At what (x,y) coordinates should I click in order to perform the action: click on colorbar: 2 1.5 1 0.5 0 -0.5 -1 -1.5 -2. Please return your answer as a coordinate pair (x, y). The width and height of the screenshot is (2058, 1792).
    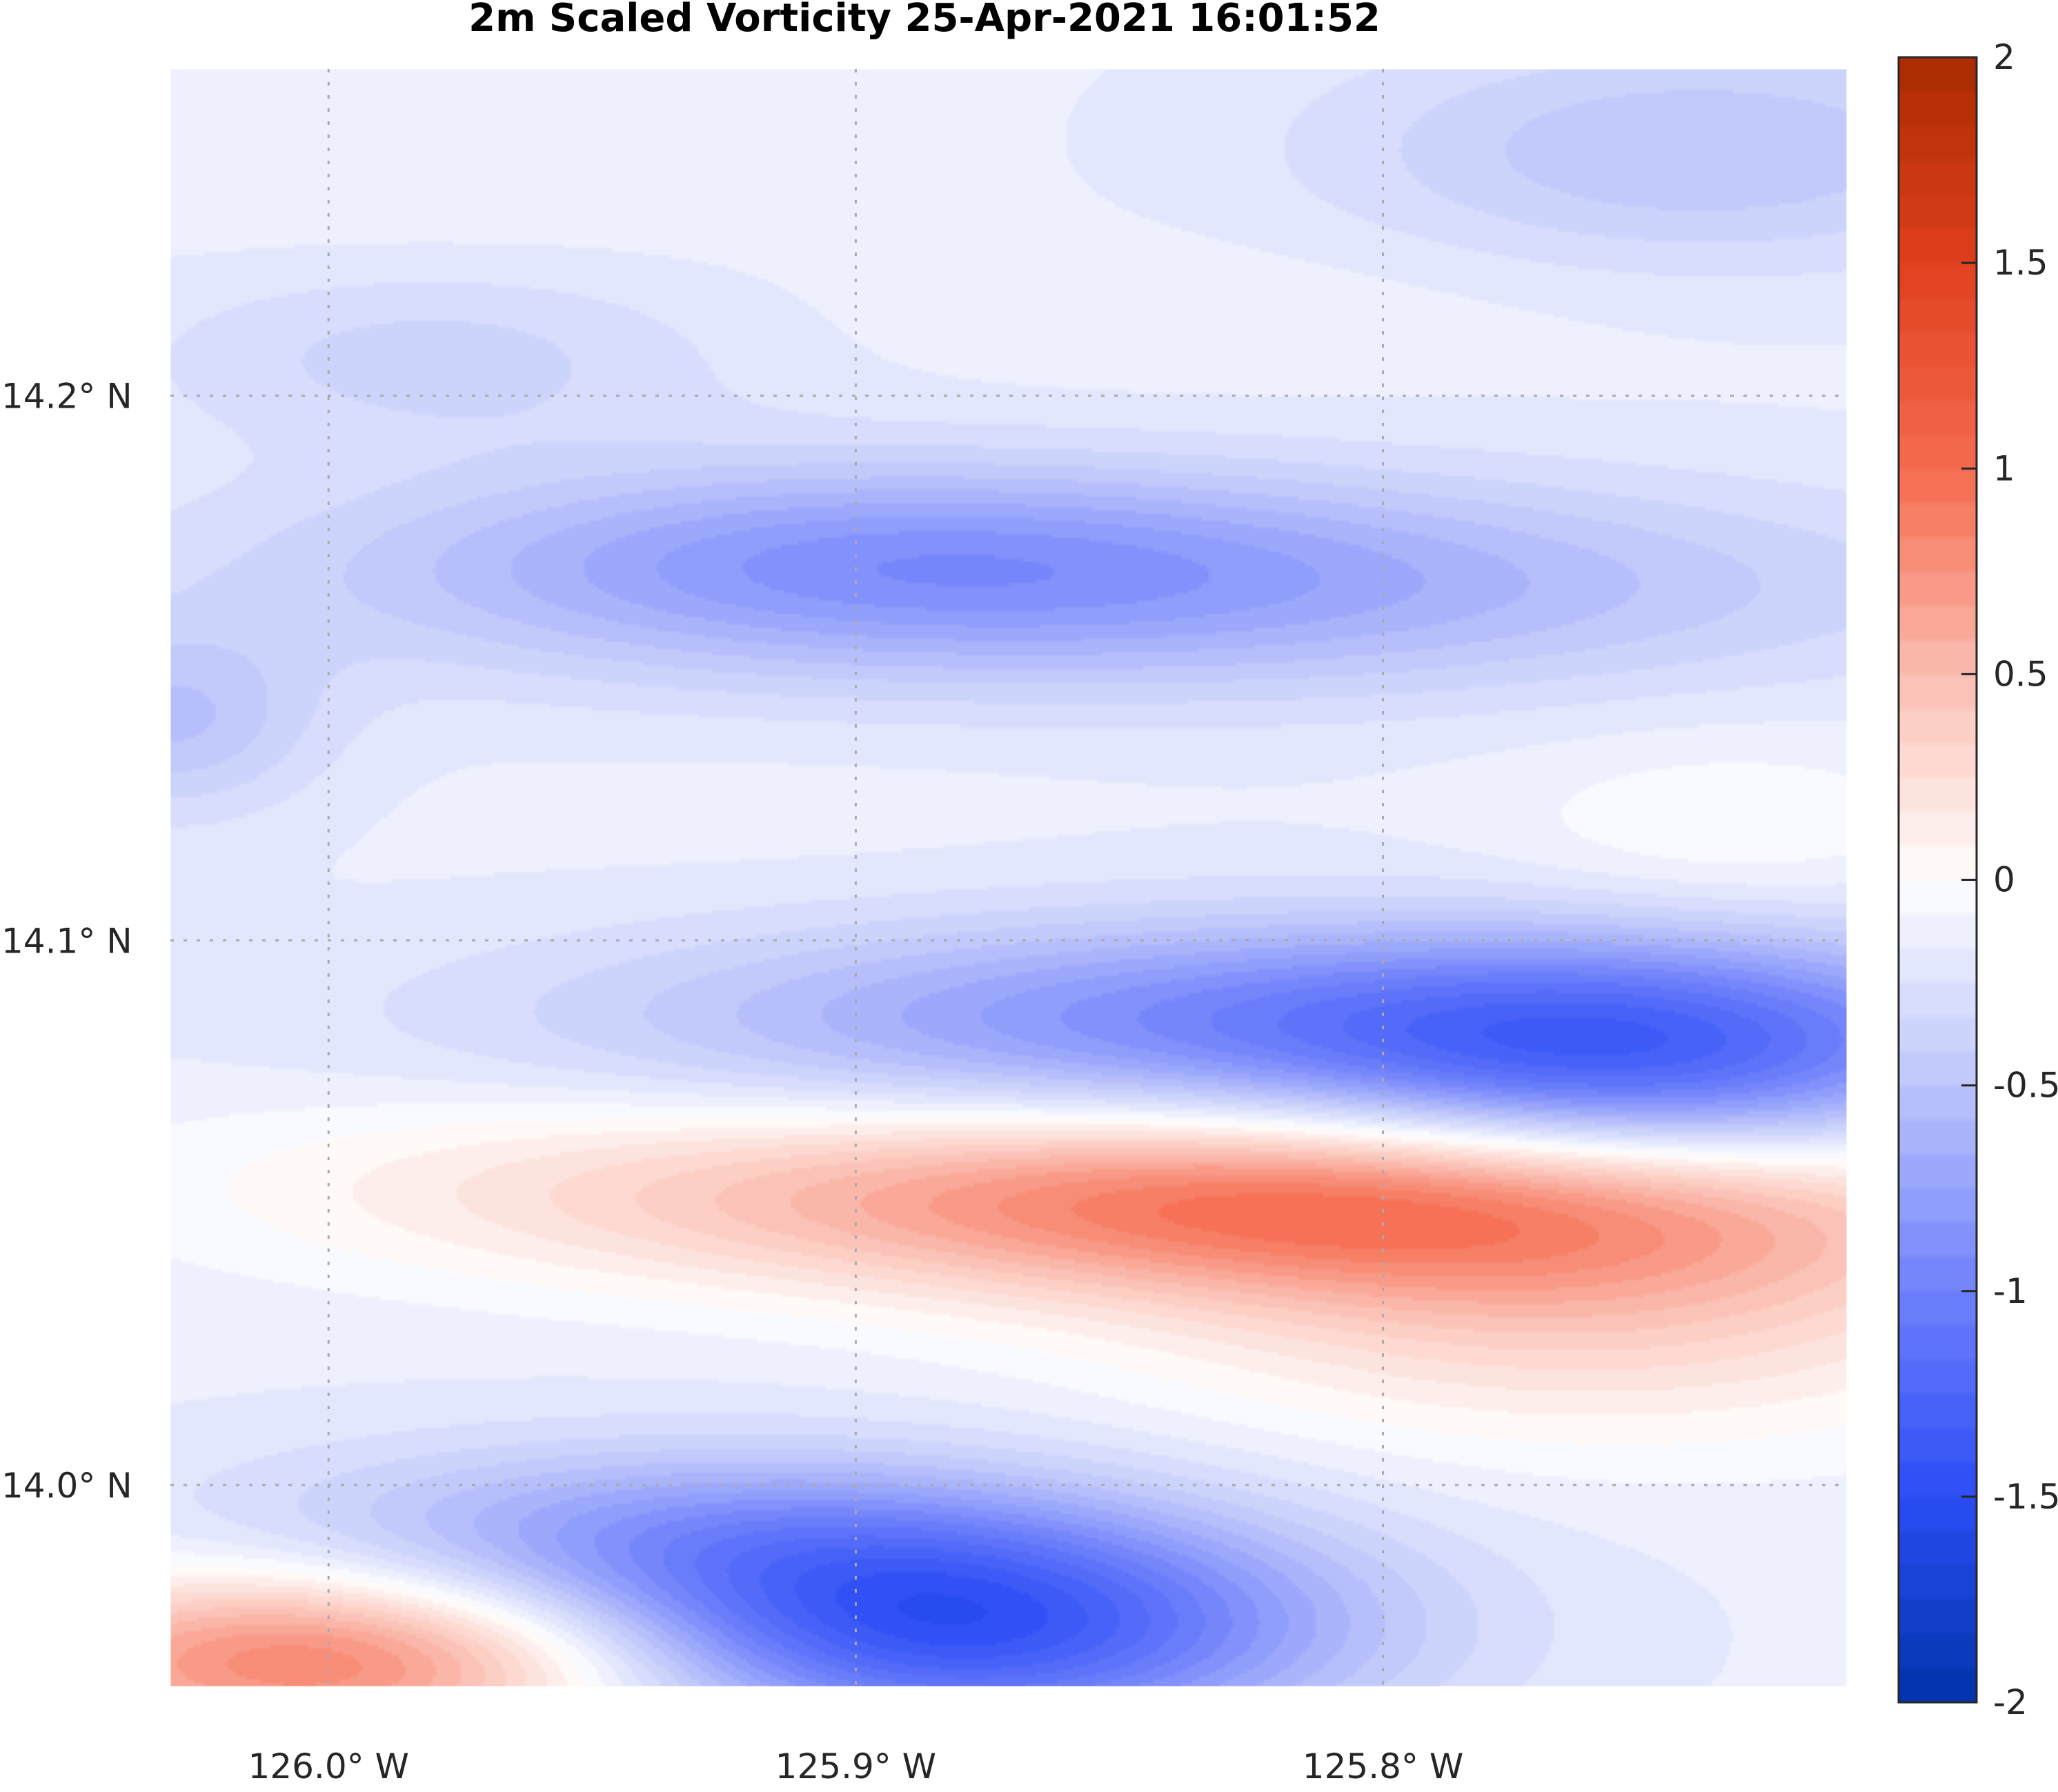
    Looking at the image, I should click on (1977, 880).